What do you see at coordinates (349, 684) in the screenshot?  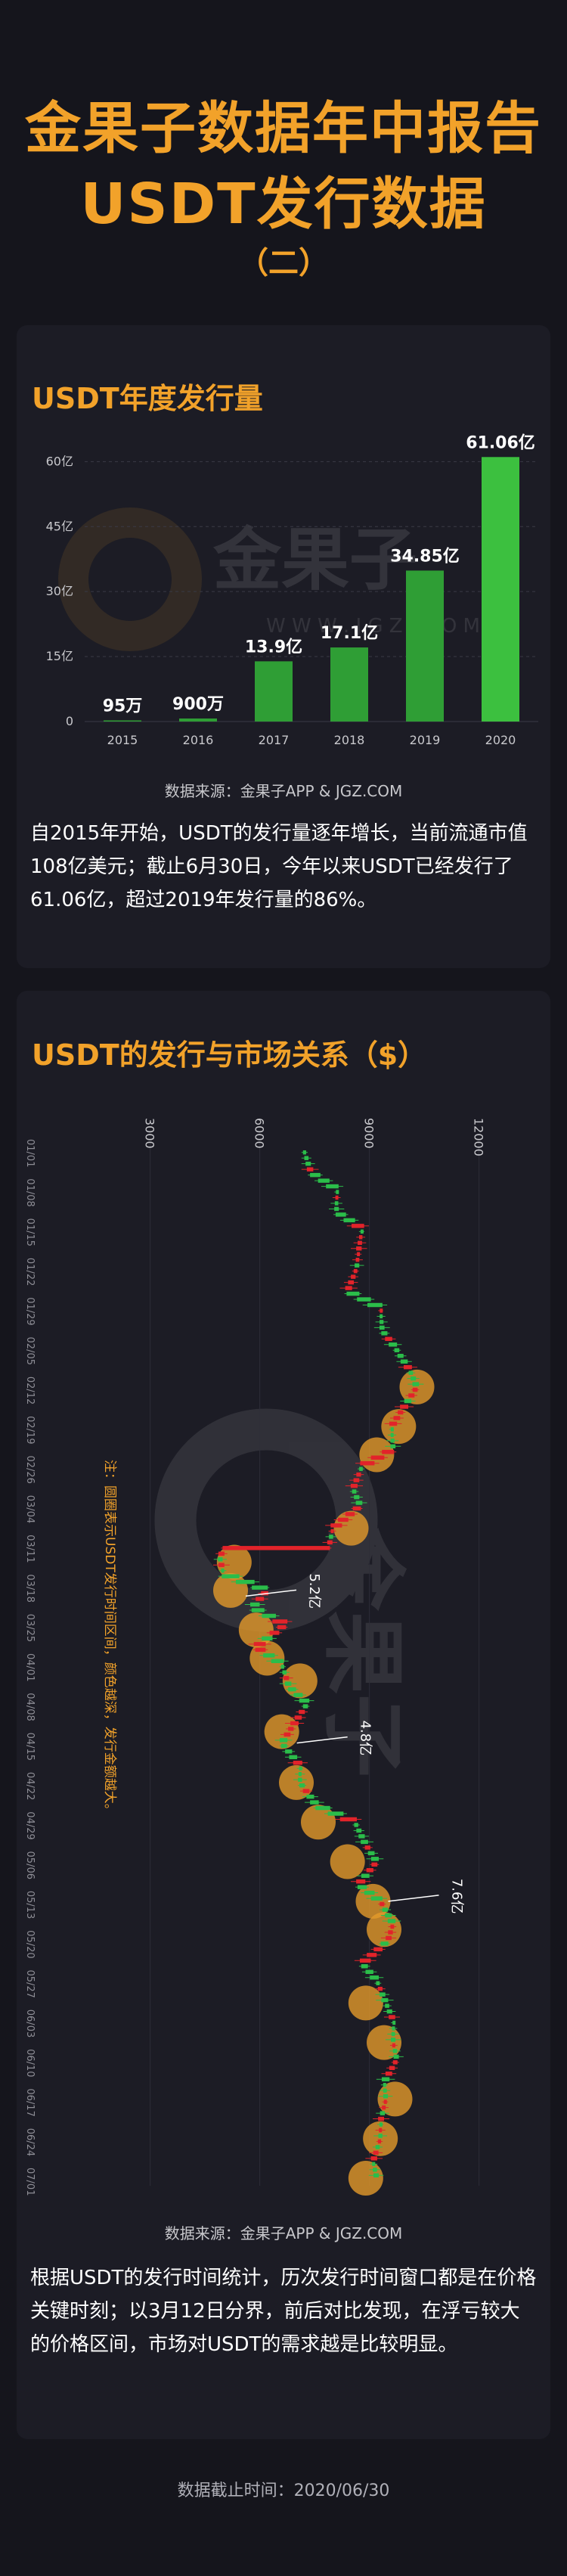 I see `bar-2018` at bounding box center [349, 684].